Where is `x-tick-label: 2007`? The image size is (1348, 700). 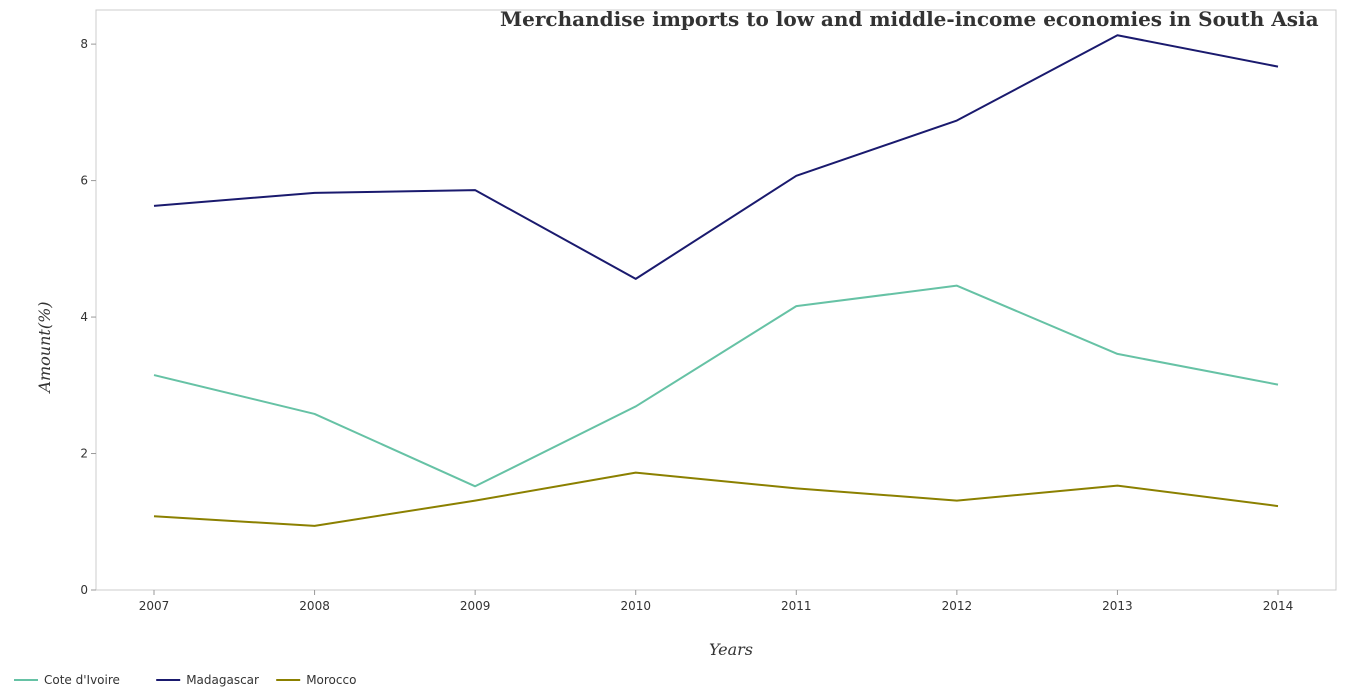 x-tick-label: 2007 is located at coordinates (154, 606).